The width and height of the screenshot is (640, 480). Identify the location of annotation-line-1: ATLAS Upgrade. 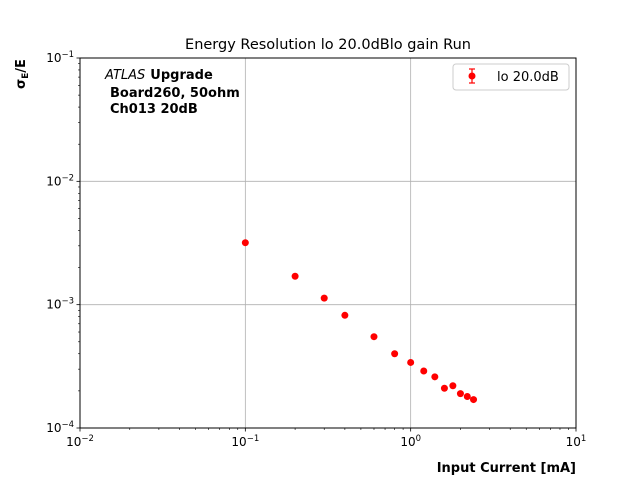
(158, 75).